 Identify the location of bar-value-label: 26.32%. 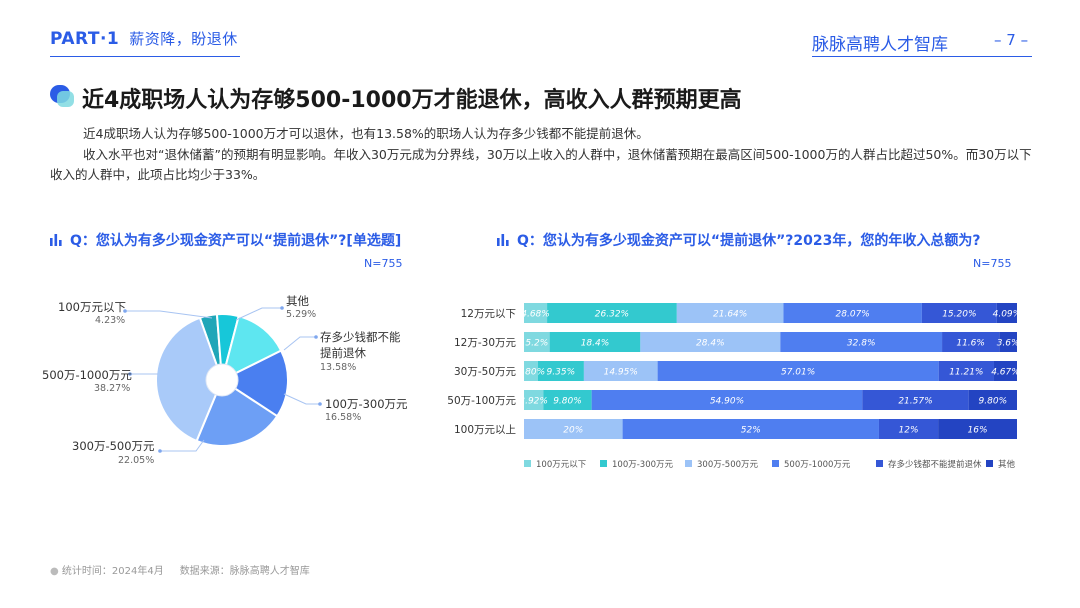
(612, 315).